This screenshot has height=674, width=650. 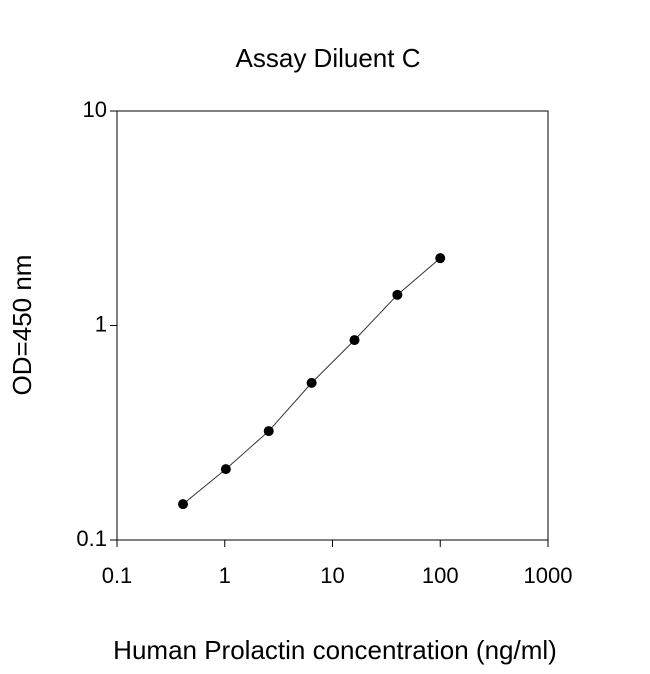 What do you see at coordinates (328, 58) in the screenshot?
I see `chart-title: Assay Diluent C` at bounding box center [328, 58].